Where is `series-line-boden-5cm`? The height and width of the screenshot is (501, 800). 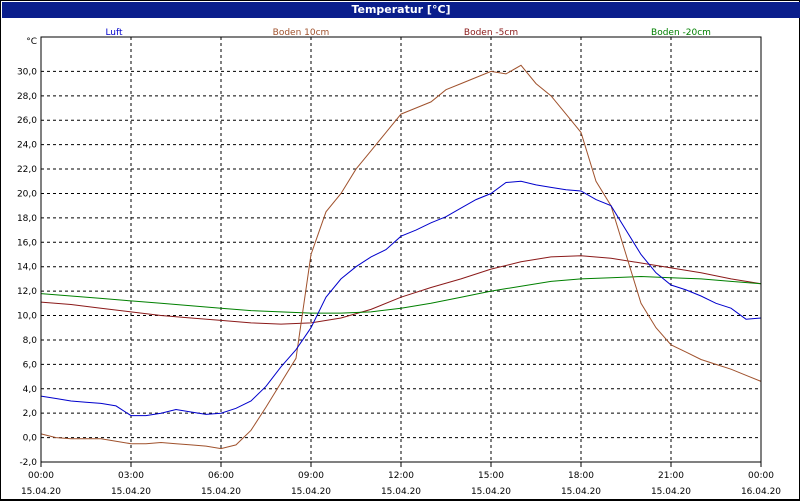 series-line-boden-5cm is located at coordinates (401, 290).